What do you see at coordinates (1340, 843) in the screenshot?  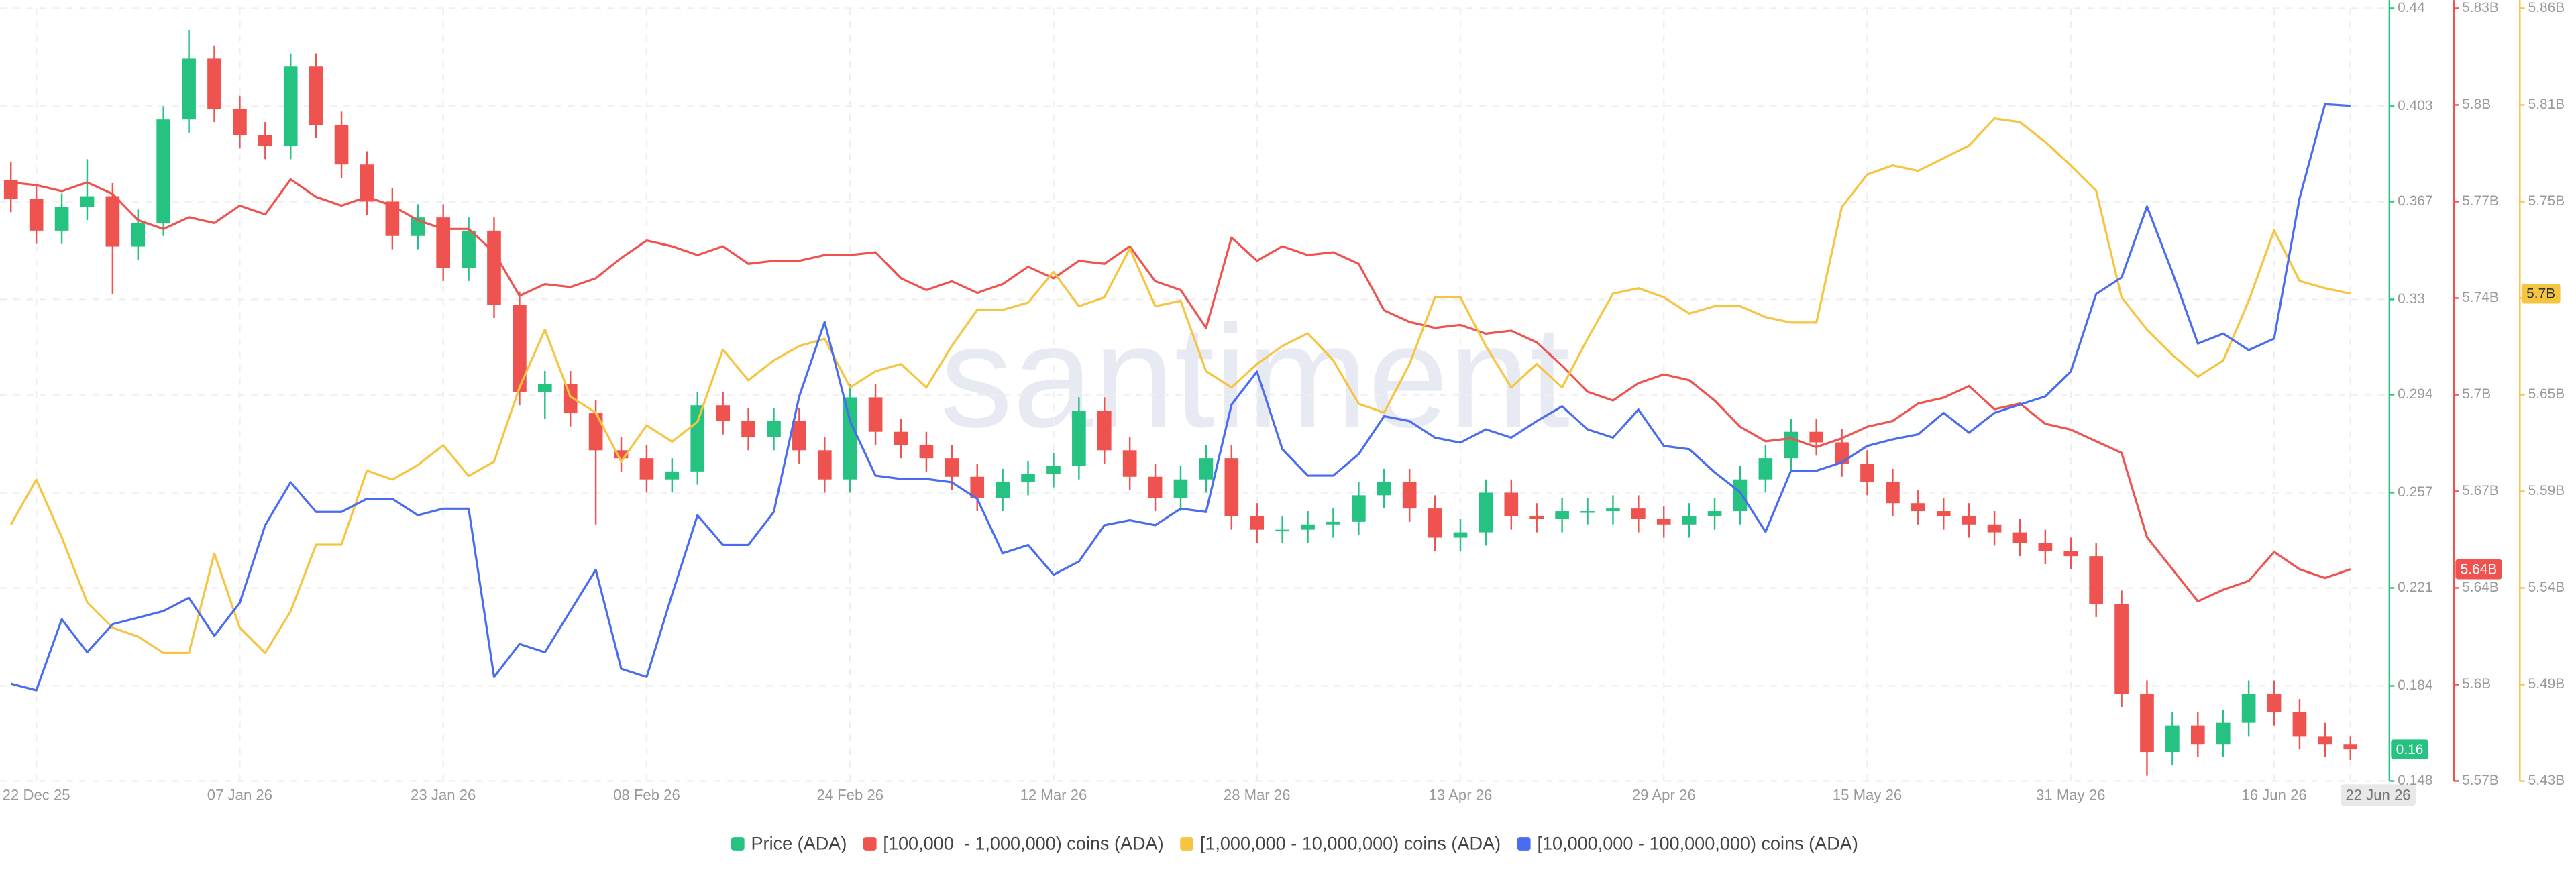 I see `legend-item: [1,000,000 - 10,000,000) coins (ADA)` at bounding box center [1340, 843].